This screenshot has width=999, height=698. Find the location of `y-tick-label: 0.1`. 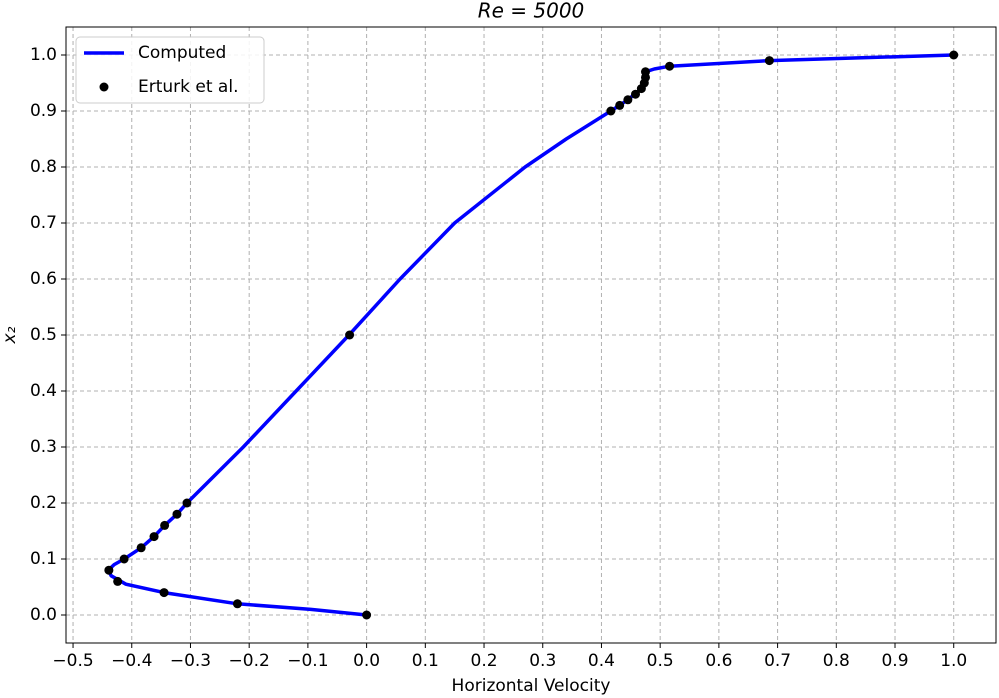

y-tick-label: 0.1 is located at coordinates (43, 559).